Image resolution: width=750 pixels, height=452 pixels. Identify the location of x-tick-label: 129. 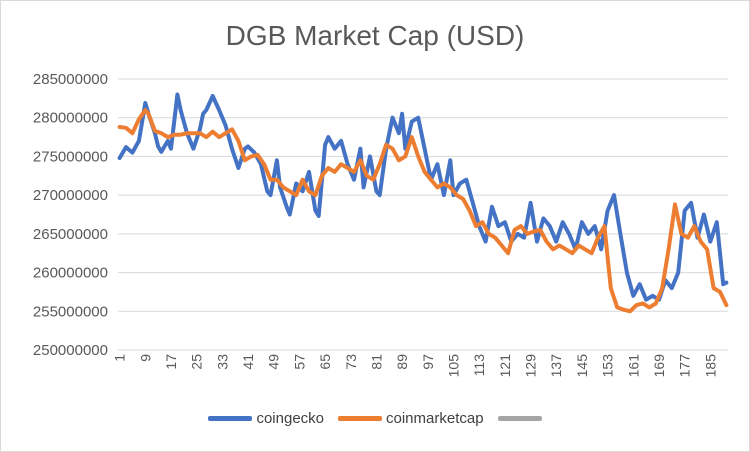
(531, 366).